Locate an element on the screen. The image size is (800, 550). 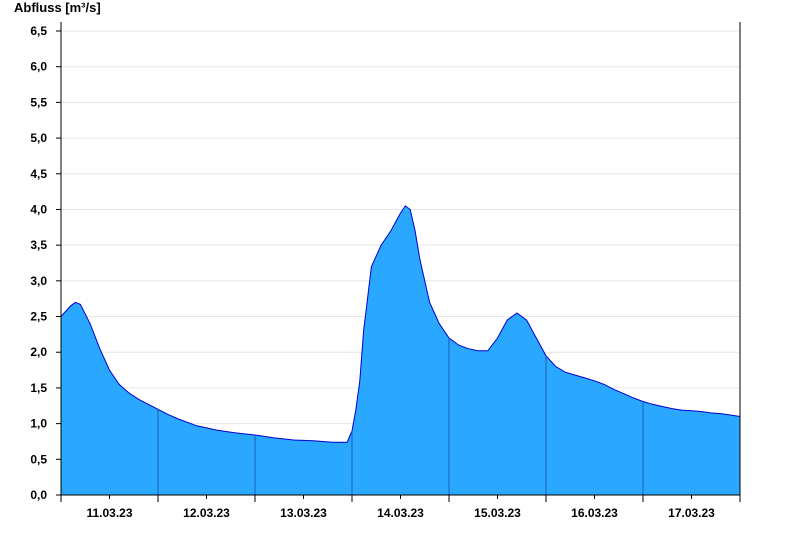
y-tick-label-2: 1,0 is located at coordinates (38, 424).